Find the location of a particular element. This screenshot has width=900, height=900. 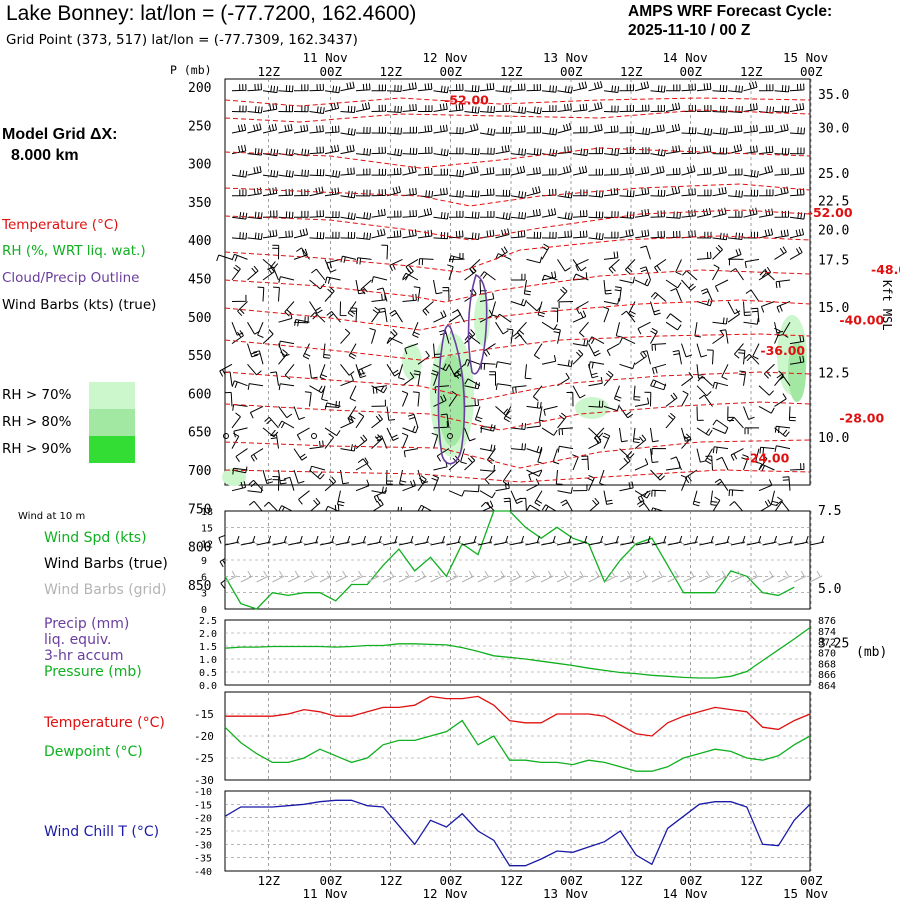

temperature-contour-label: -24.00 is located at coordinates (767, 457).